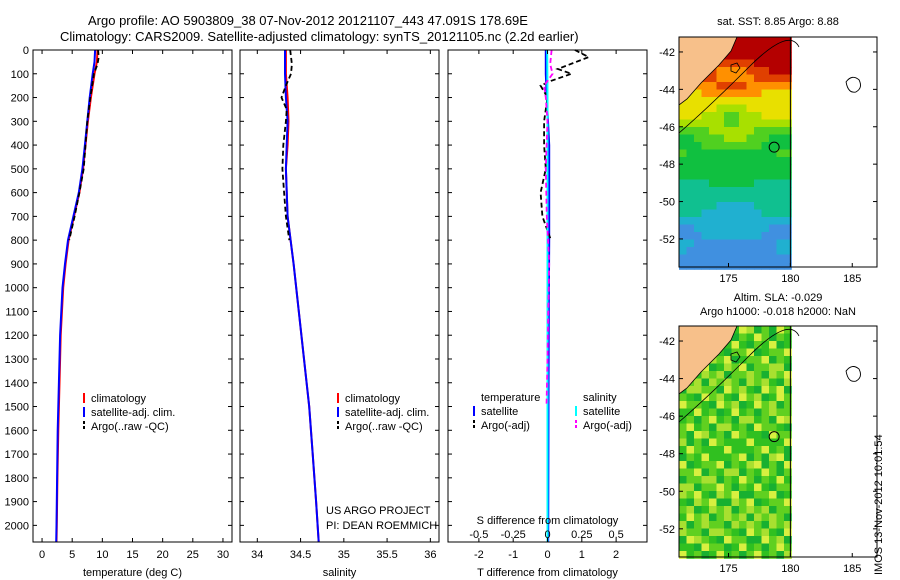 This screenshot has height=580, width=900. Describe the element at coordinates (547, 555) in the screenshot. I see `x-tick-label-differences: 0` at that location.